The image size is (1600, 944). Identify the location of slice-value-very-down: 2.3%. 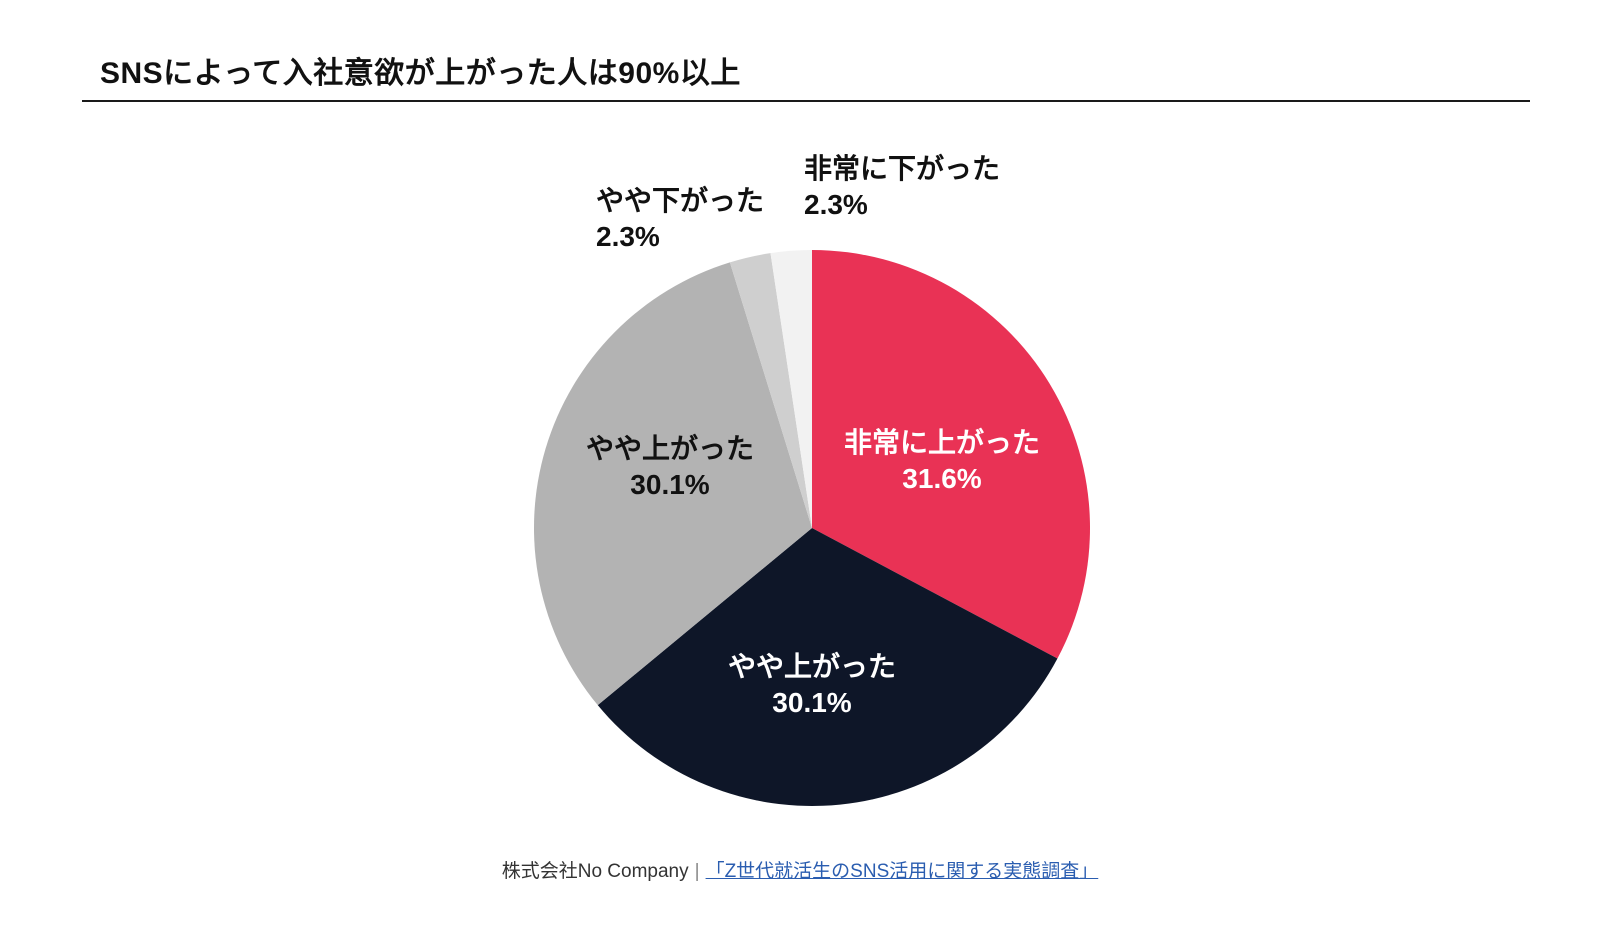
(836, 204).